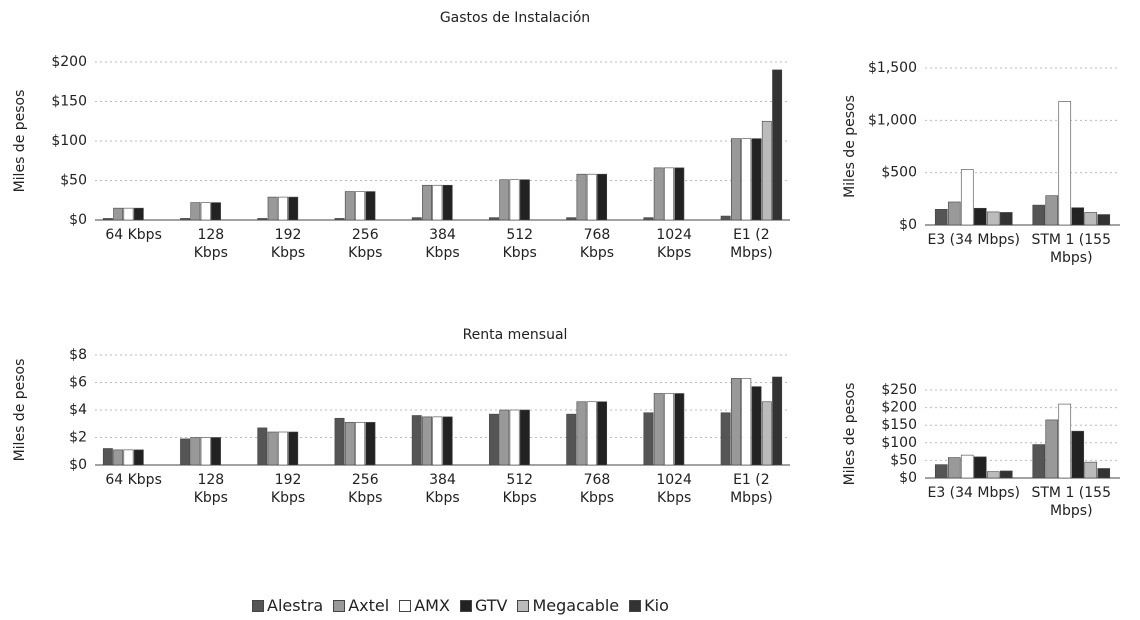 The image size is (1140, 620). Describe the element at coordinates (432, 605) in the screenshot. I see `legend-label: AMX` at that location.